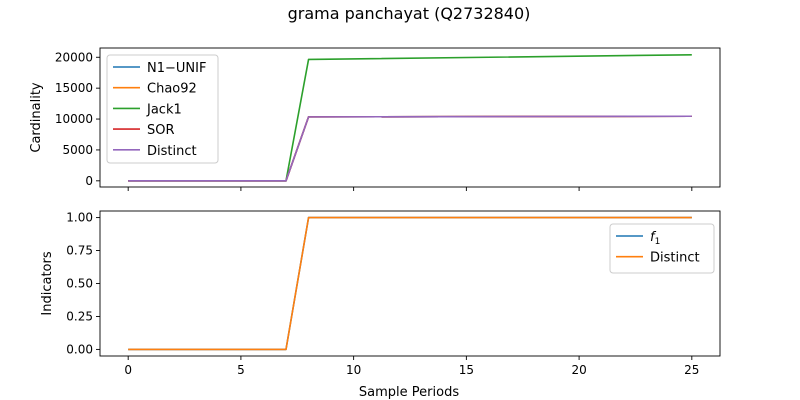 Image resolution: width=800 pixels, height=400 pixels. Describe the element at coordinates (675, 258) in the screenshot. I see `legend-label-1: Distinct` at that location.